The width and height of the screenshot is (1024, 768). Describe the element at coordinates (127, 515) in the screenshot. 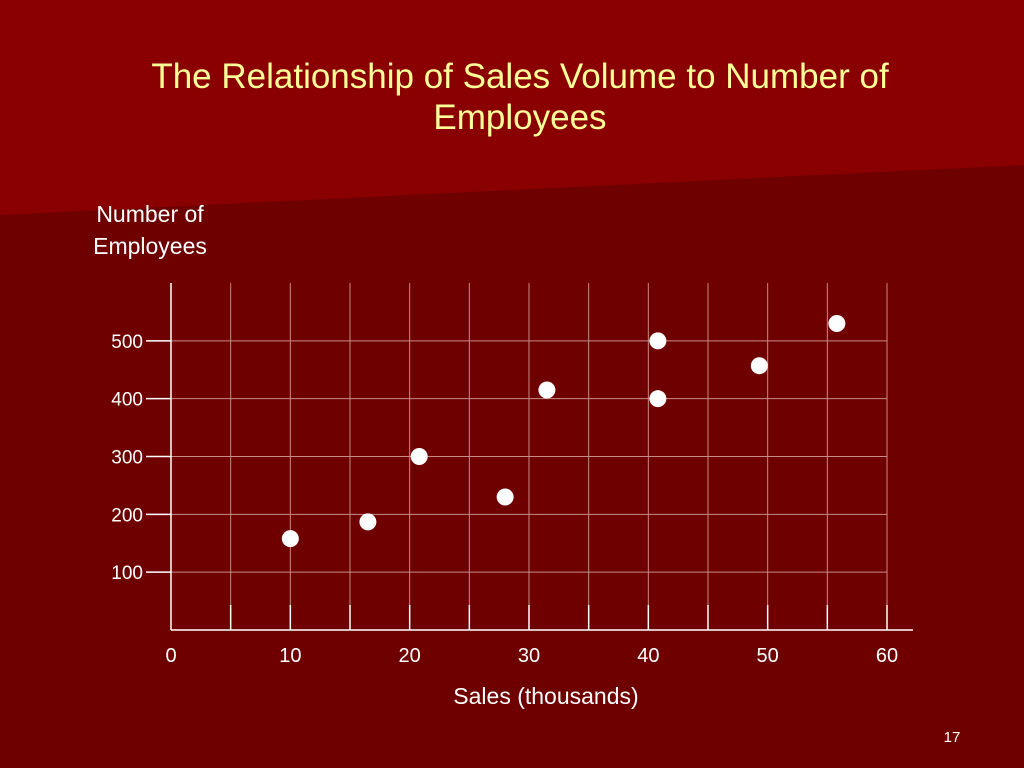

I see `y-tick-label: 200` at that location.